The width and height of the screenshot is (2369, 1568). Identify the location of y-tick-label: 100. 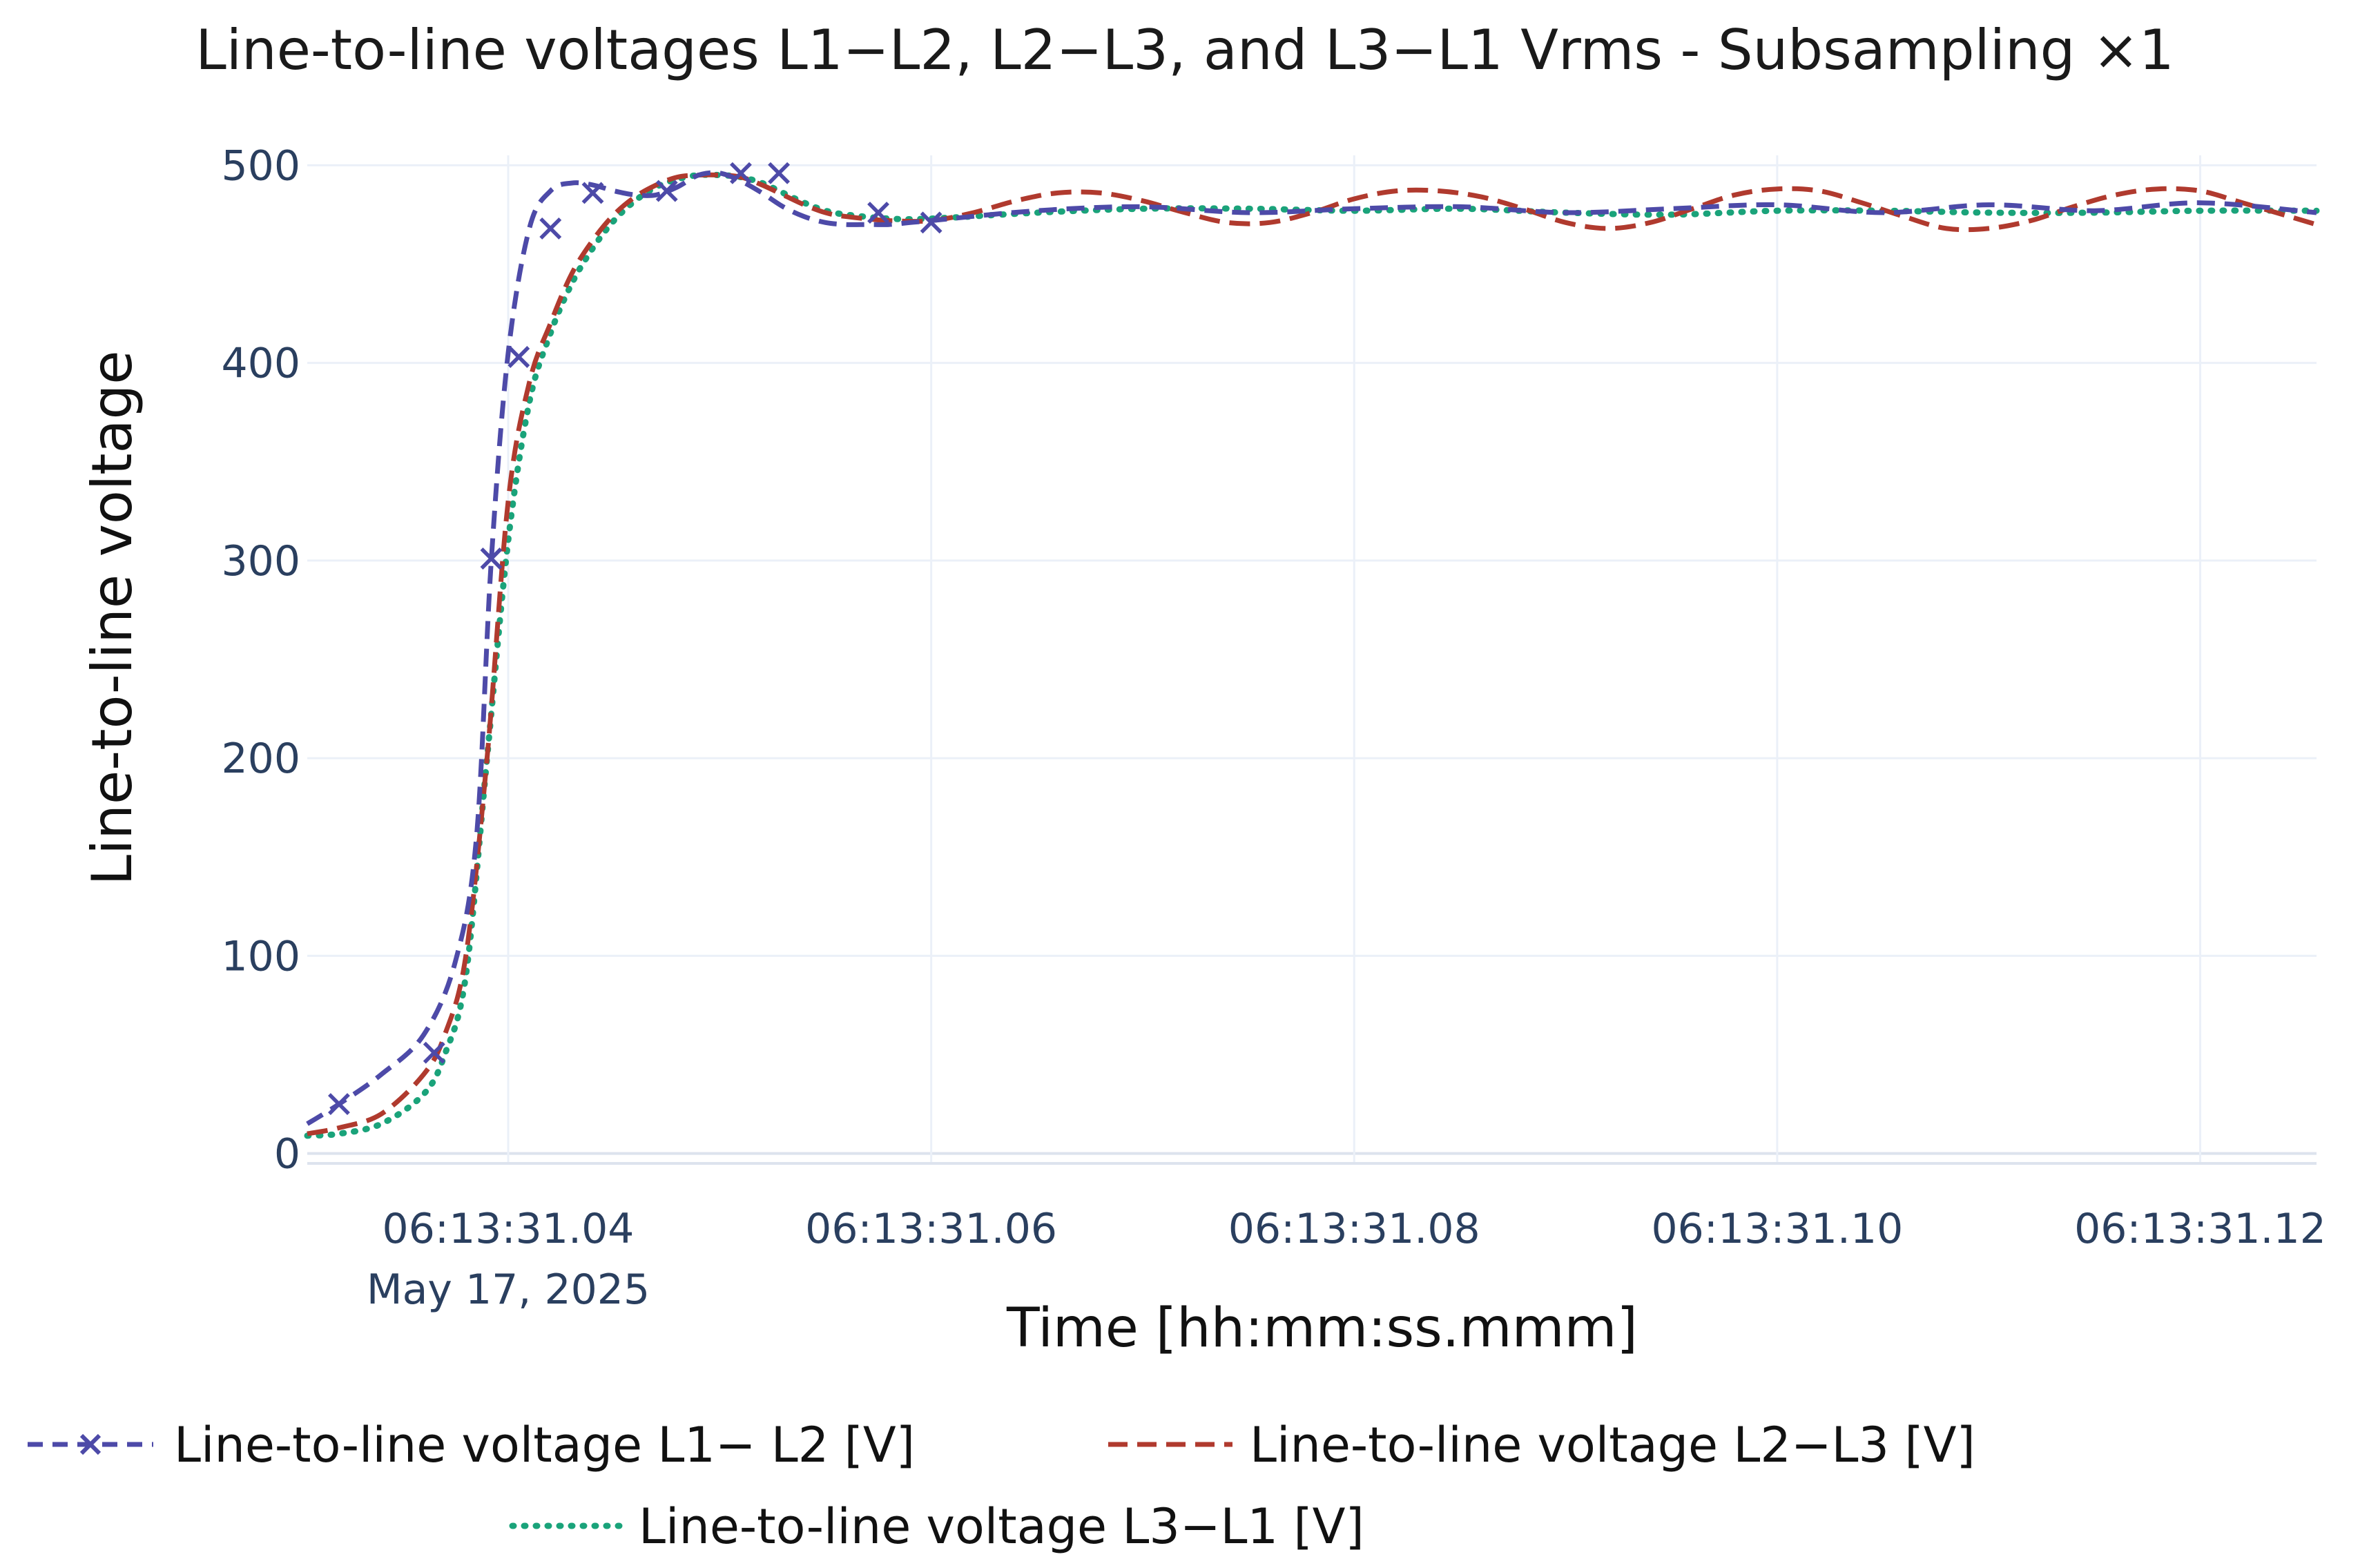
(260, 956).